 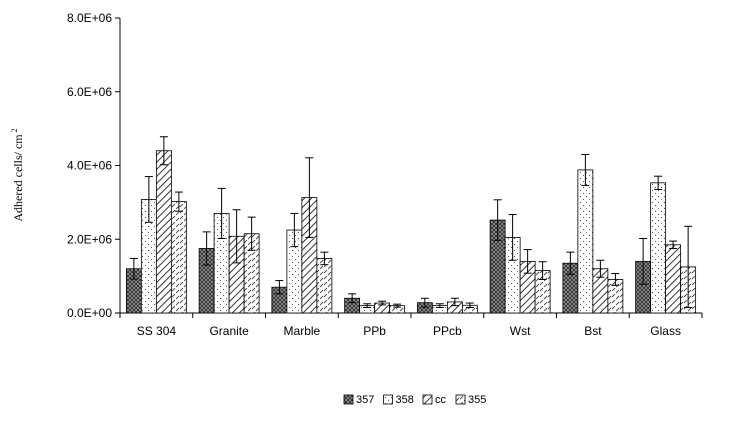 I want to click on legend-label: cc, so click(x=441, y=400).